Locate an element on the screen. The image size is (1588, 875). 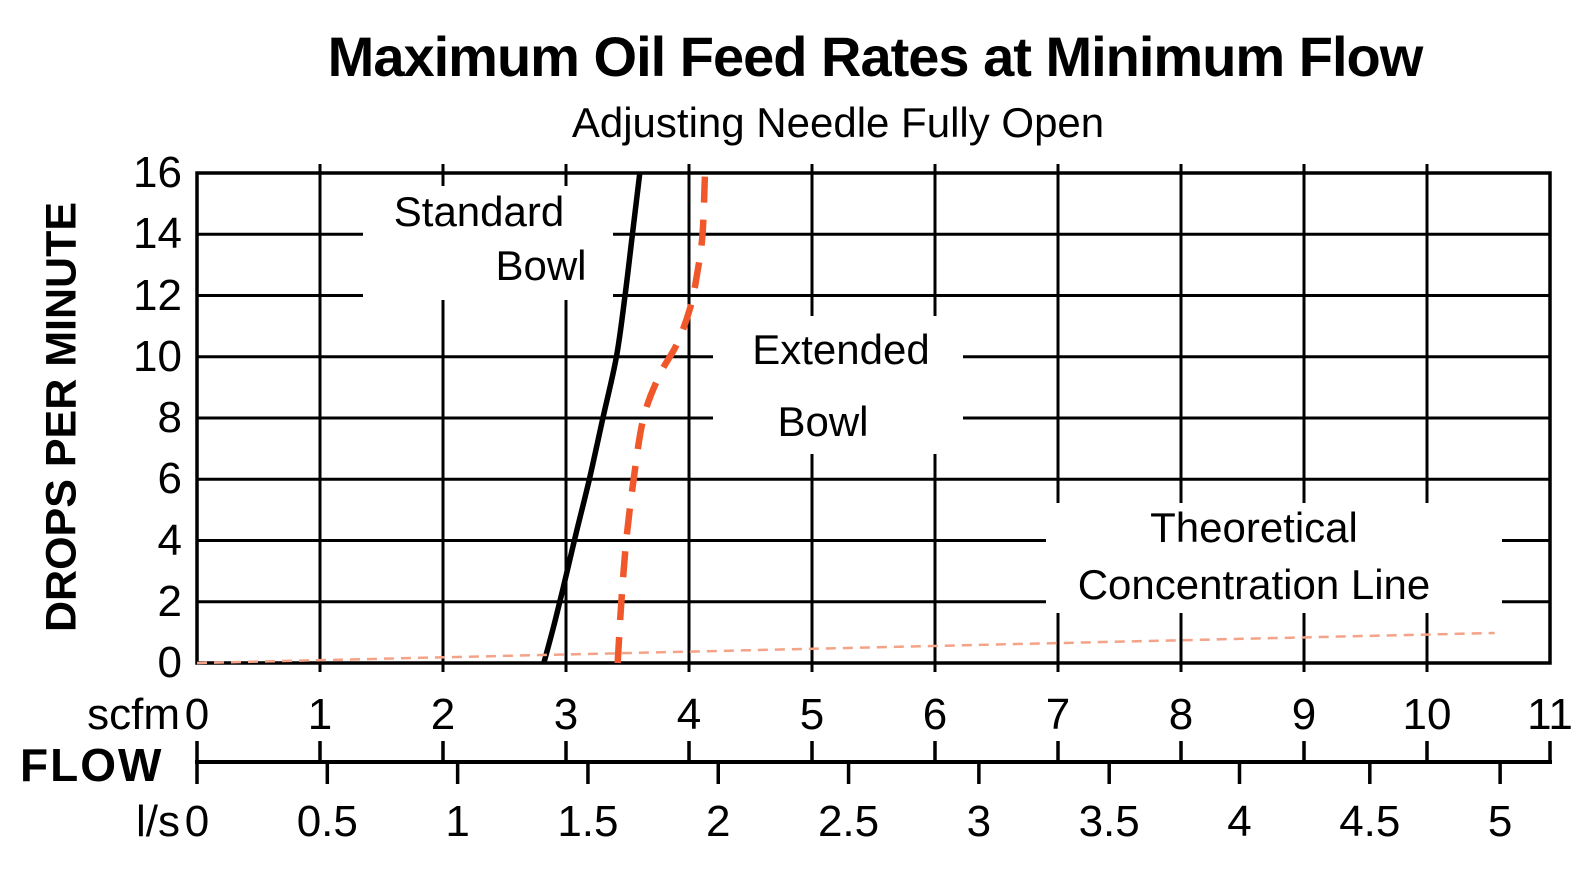
ls-unit-label: l/s is located at coordinates (158, 821).